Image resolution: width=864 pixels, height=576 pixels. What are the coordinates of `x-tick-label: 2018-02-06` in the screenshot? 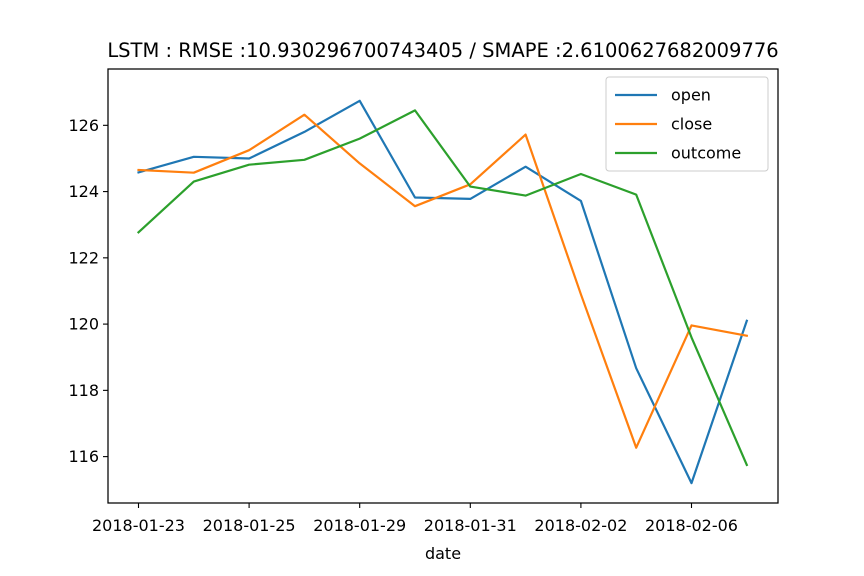 It's located at (691, 525).